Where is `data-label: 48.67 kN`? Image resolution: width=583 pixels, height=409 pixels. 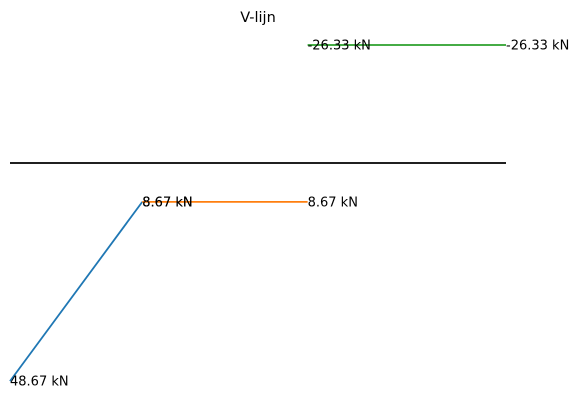 data-label: 48.67 kN is located at coordinates (39, 382).